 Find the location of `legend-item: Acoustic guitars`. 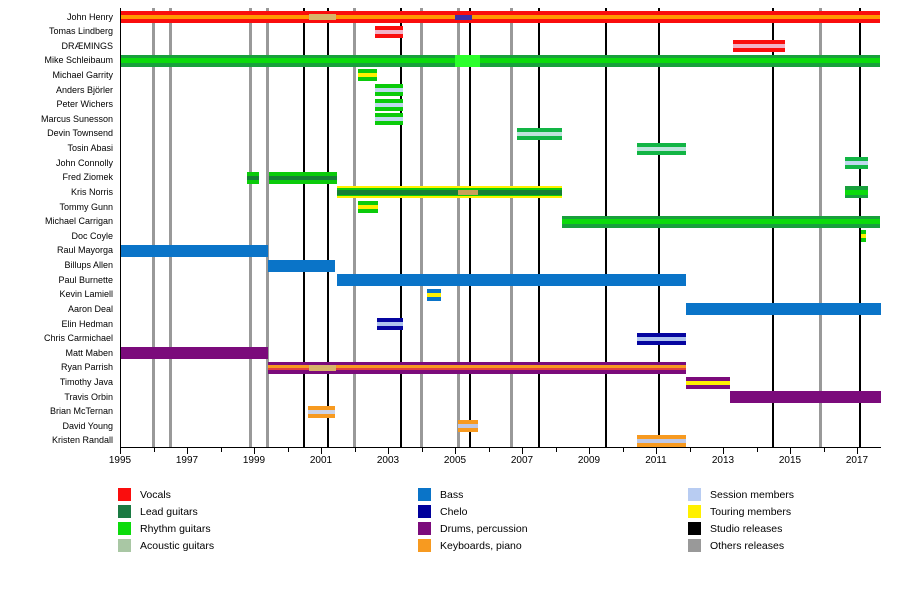

legend-item: Acoustic guitars is located at coordinates (238, 546).